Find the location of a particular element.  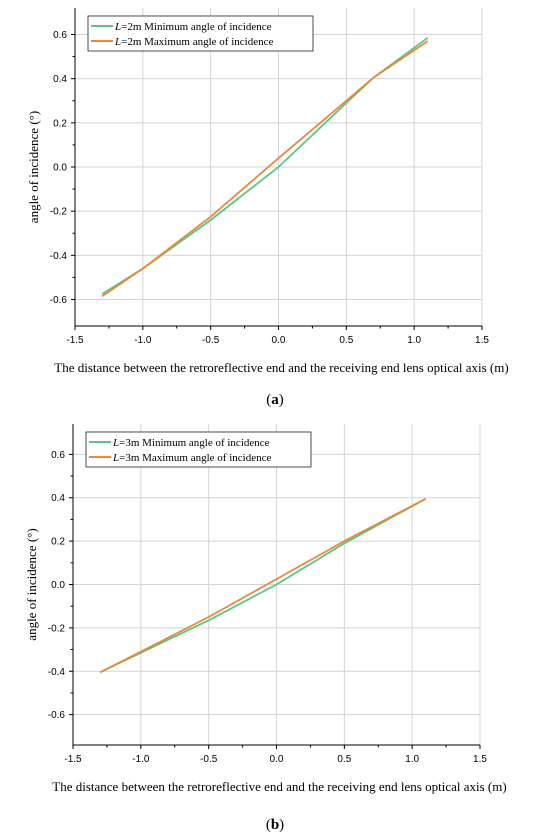

legend-entry: L=2m Maximum angle of incidence is located at coordinates (193, 42).